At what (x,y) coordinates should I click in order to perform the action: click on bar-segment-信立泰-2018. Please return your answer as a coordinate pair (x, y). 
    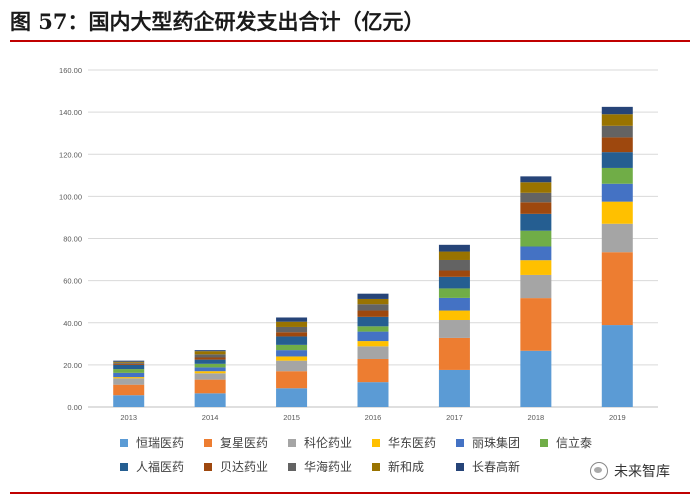
    Looking at the image, I should click on (536, 238).